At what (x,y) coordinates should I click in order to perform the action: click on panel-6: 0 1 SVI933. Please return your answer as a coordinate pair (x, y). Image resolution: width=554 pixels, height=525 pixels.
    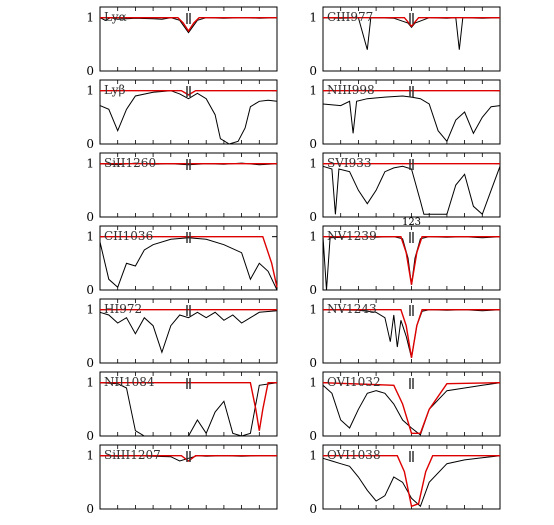
    Looking at the image, I should click on (405, 188).